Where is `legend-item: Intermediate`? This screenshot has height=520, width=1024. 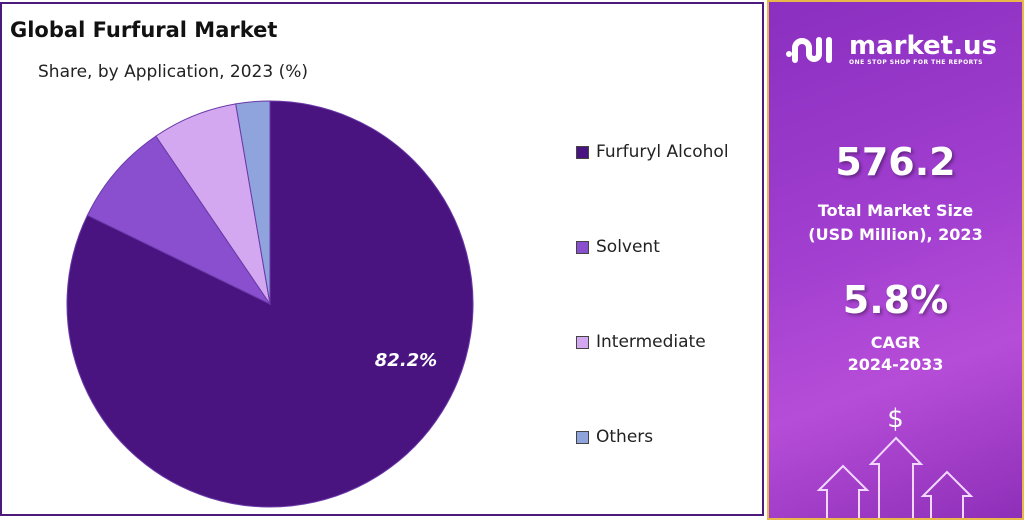 legend-item: Intermediate is located at coordinates (641, 342).